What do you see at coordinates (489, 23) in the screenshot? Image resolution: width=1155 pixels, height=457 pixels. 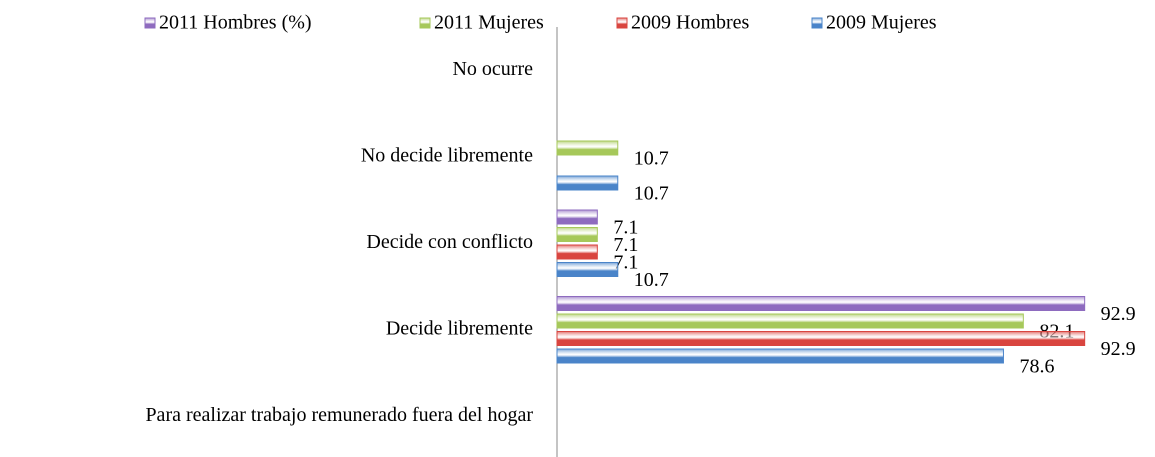 I see `legend-label: 2011 Mujeres` at bounding box center [489, 23].